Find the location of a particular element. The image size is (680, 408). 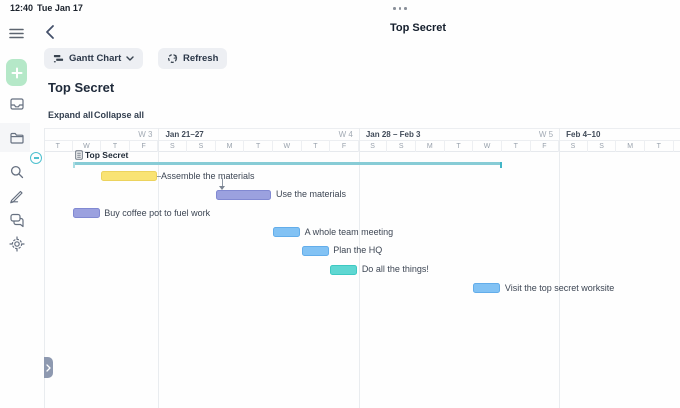

dependency-arrowhead-icon is located at coordinates (222, 187).